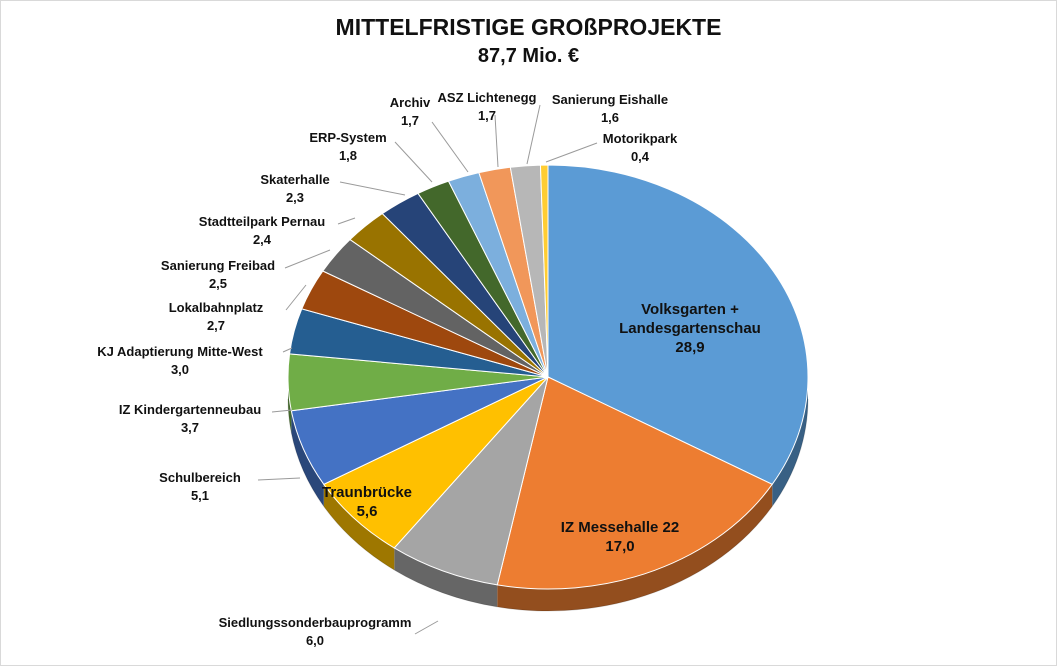 The image size is (1057, 666). I want to click on slice-side-volksgarten-landesgartenschau, so click(790, 442).